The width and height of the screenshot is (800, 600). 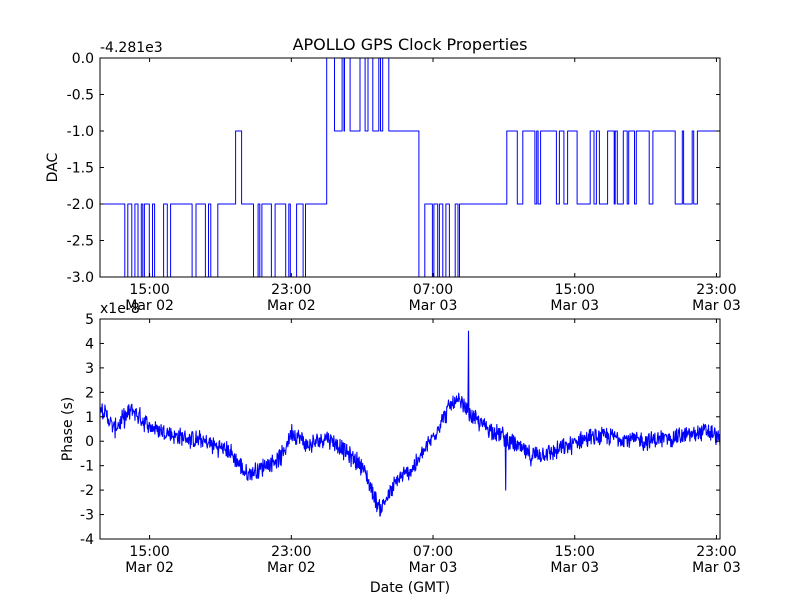 What do you see at coordinates (89, 369) in the screenshot?
I see `phase-ytick-label: 3` at bounding box center [89, 369].